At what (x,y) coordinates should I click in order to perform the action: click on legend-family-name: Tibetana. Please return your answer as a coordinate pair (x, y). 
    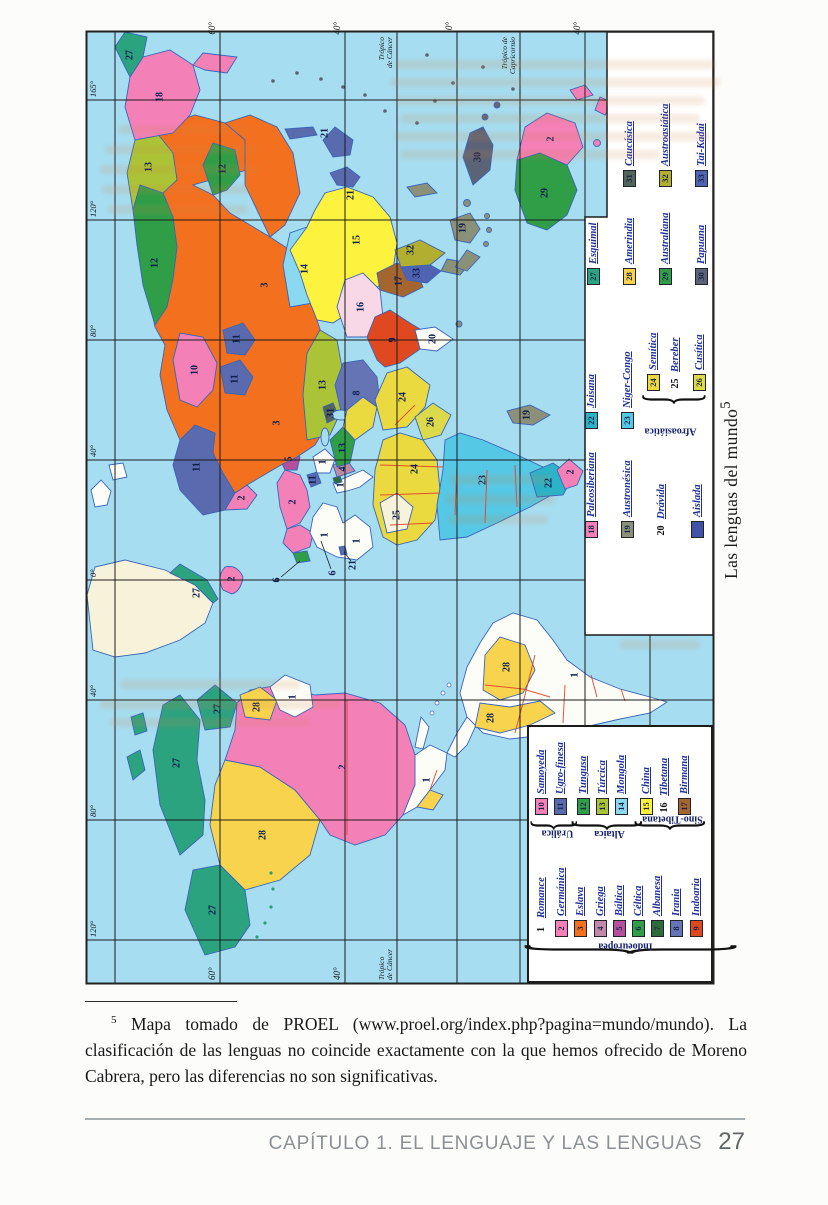
    Looking at the image, I should click on (664, 776).